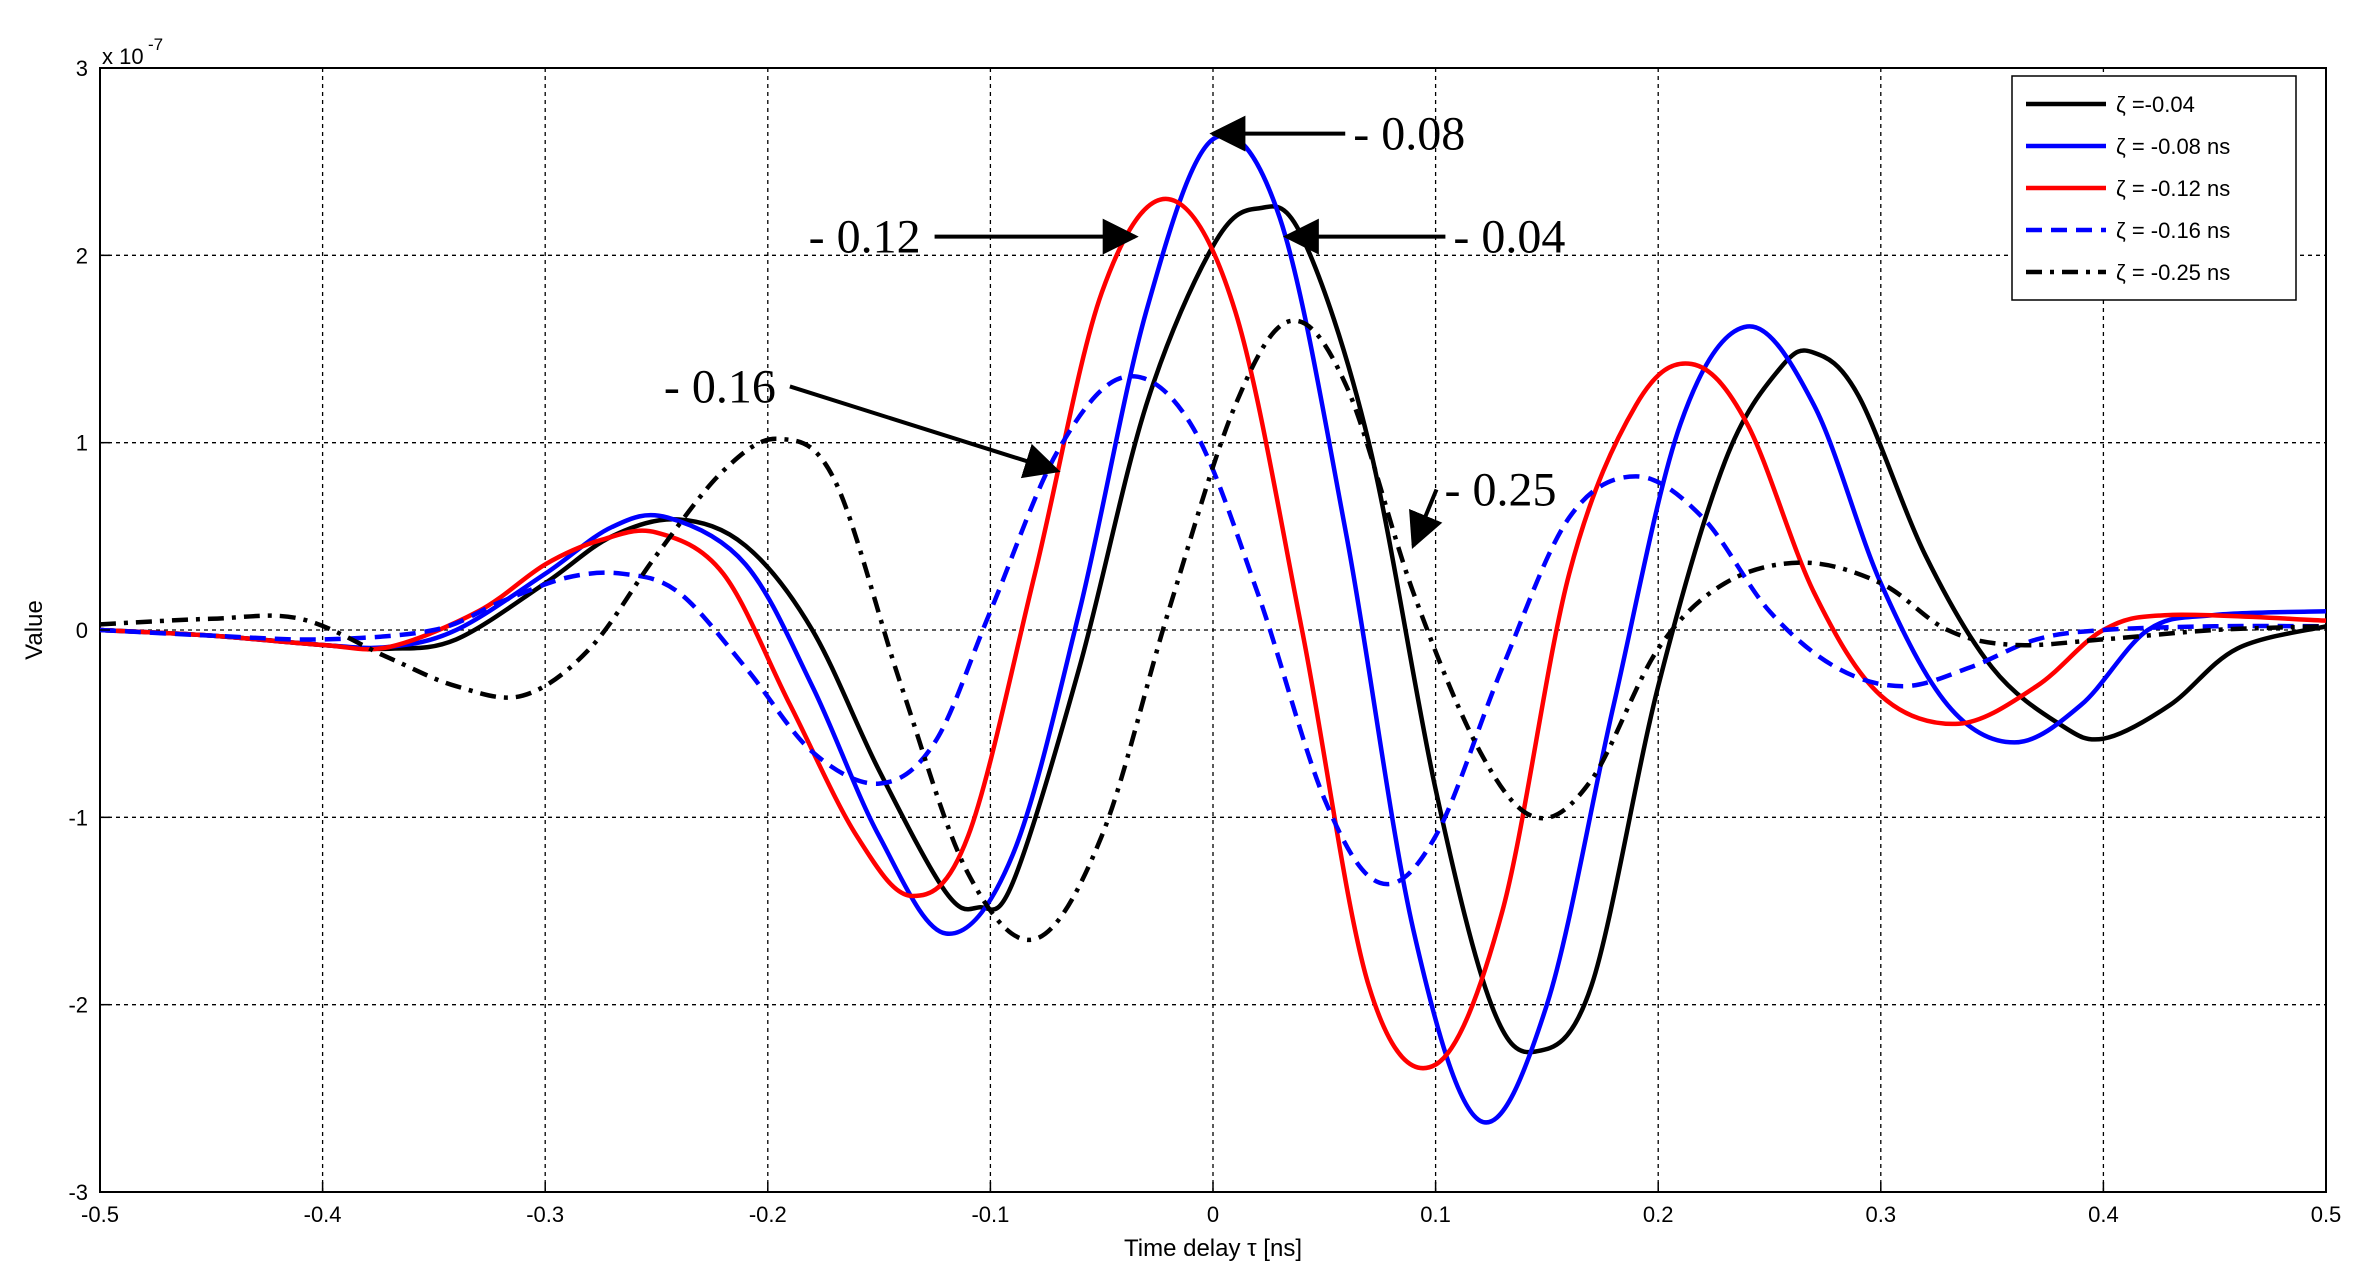 Image resolution: width=2364 pixels, height=1286 pixels. I want to click on y-tick-label: 0, so click(82, 630).